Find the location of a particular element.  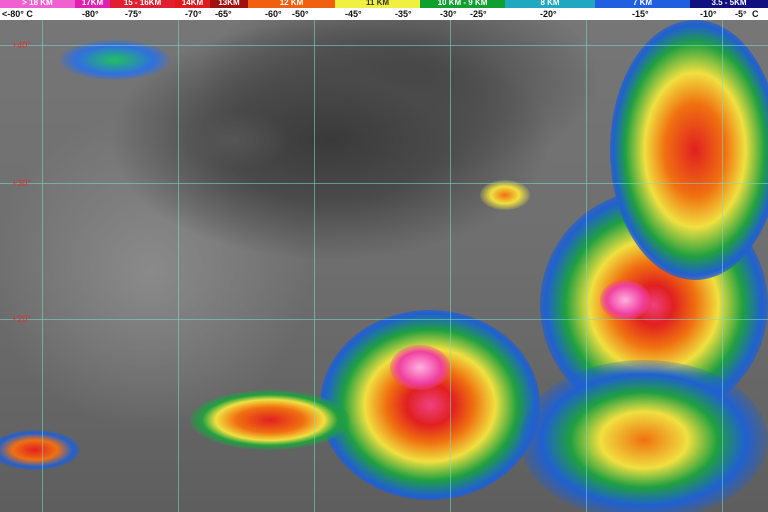

legend-band: 17KM is located at coordinates (92, 4).